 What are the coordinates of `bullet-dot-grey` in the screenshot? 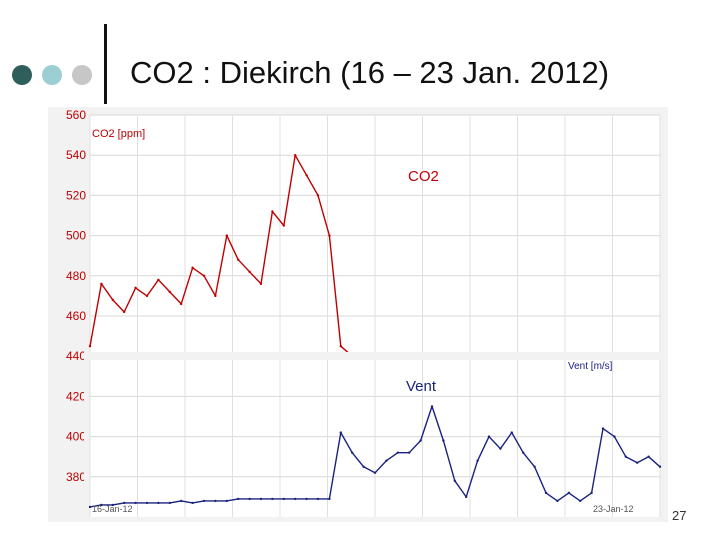 It's located at (82, 75).